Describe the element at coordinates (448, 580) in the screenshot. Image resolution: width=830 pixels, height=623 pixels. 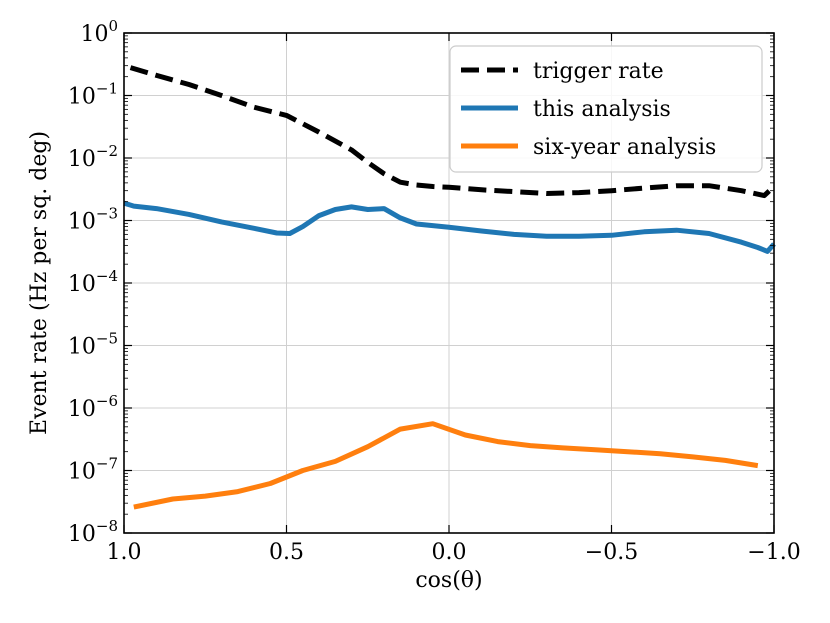
I see `x-axis-title: cos(θ)` at that location.